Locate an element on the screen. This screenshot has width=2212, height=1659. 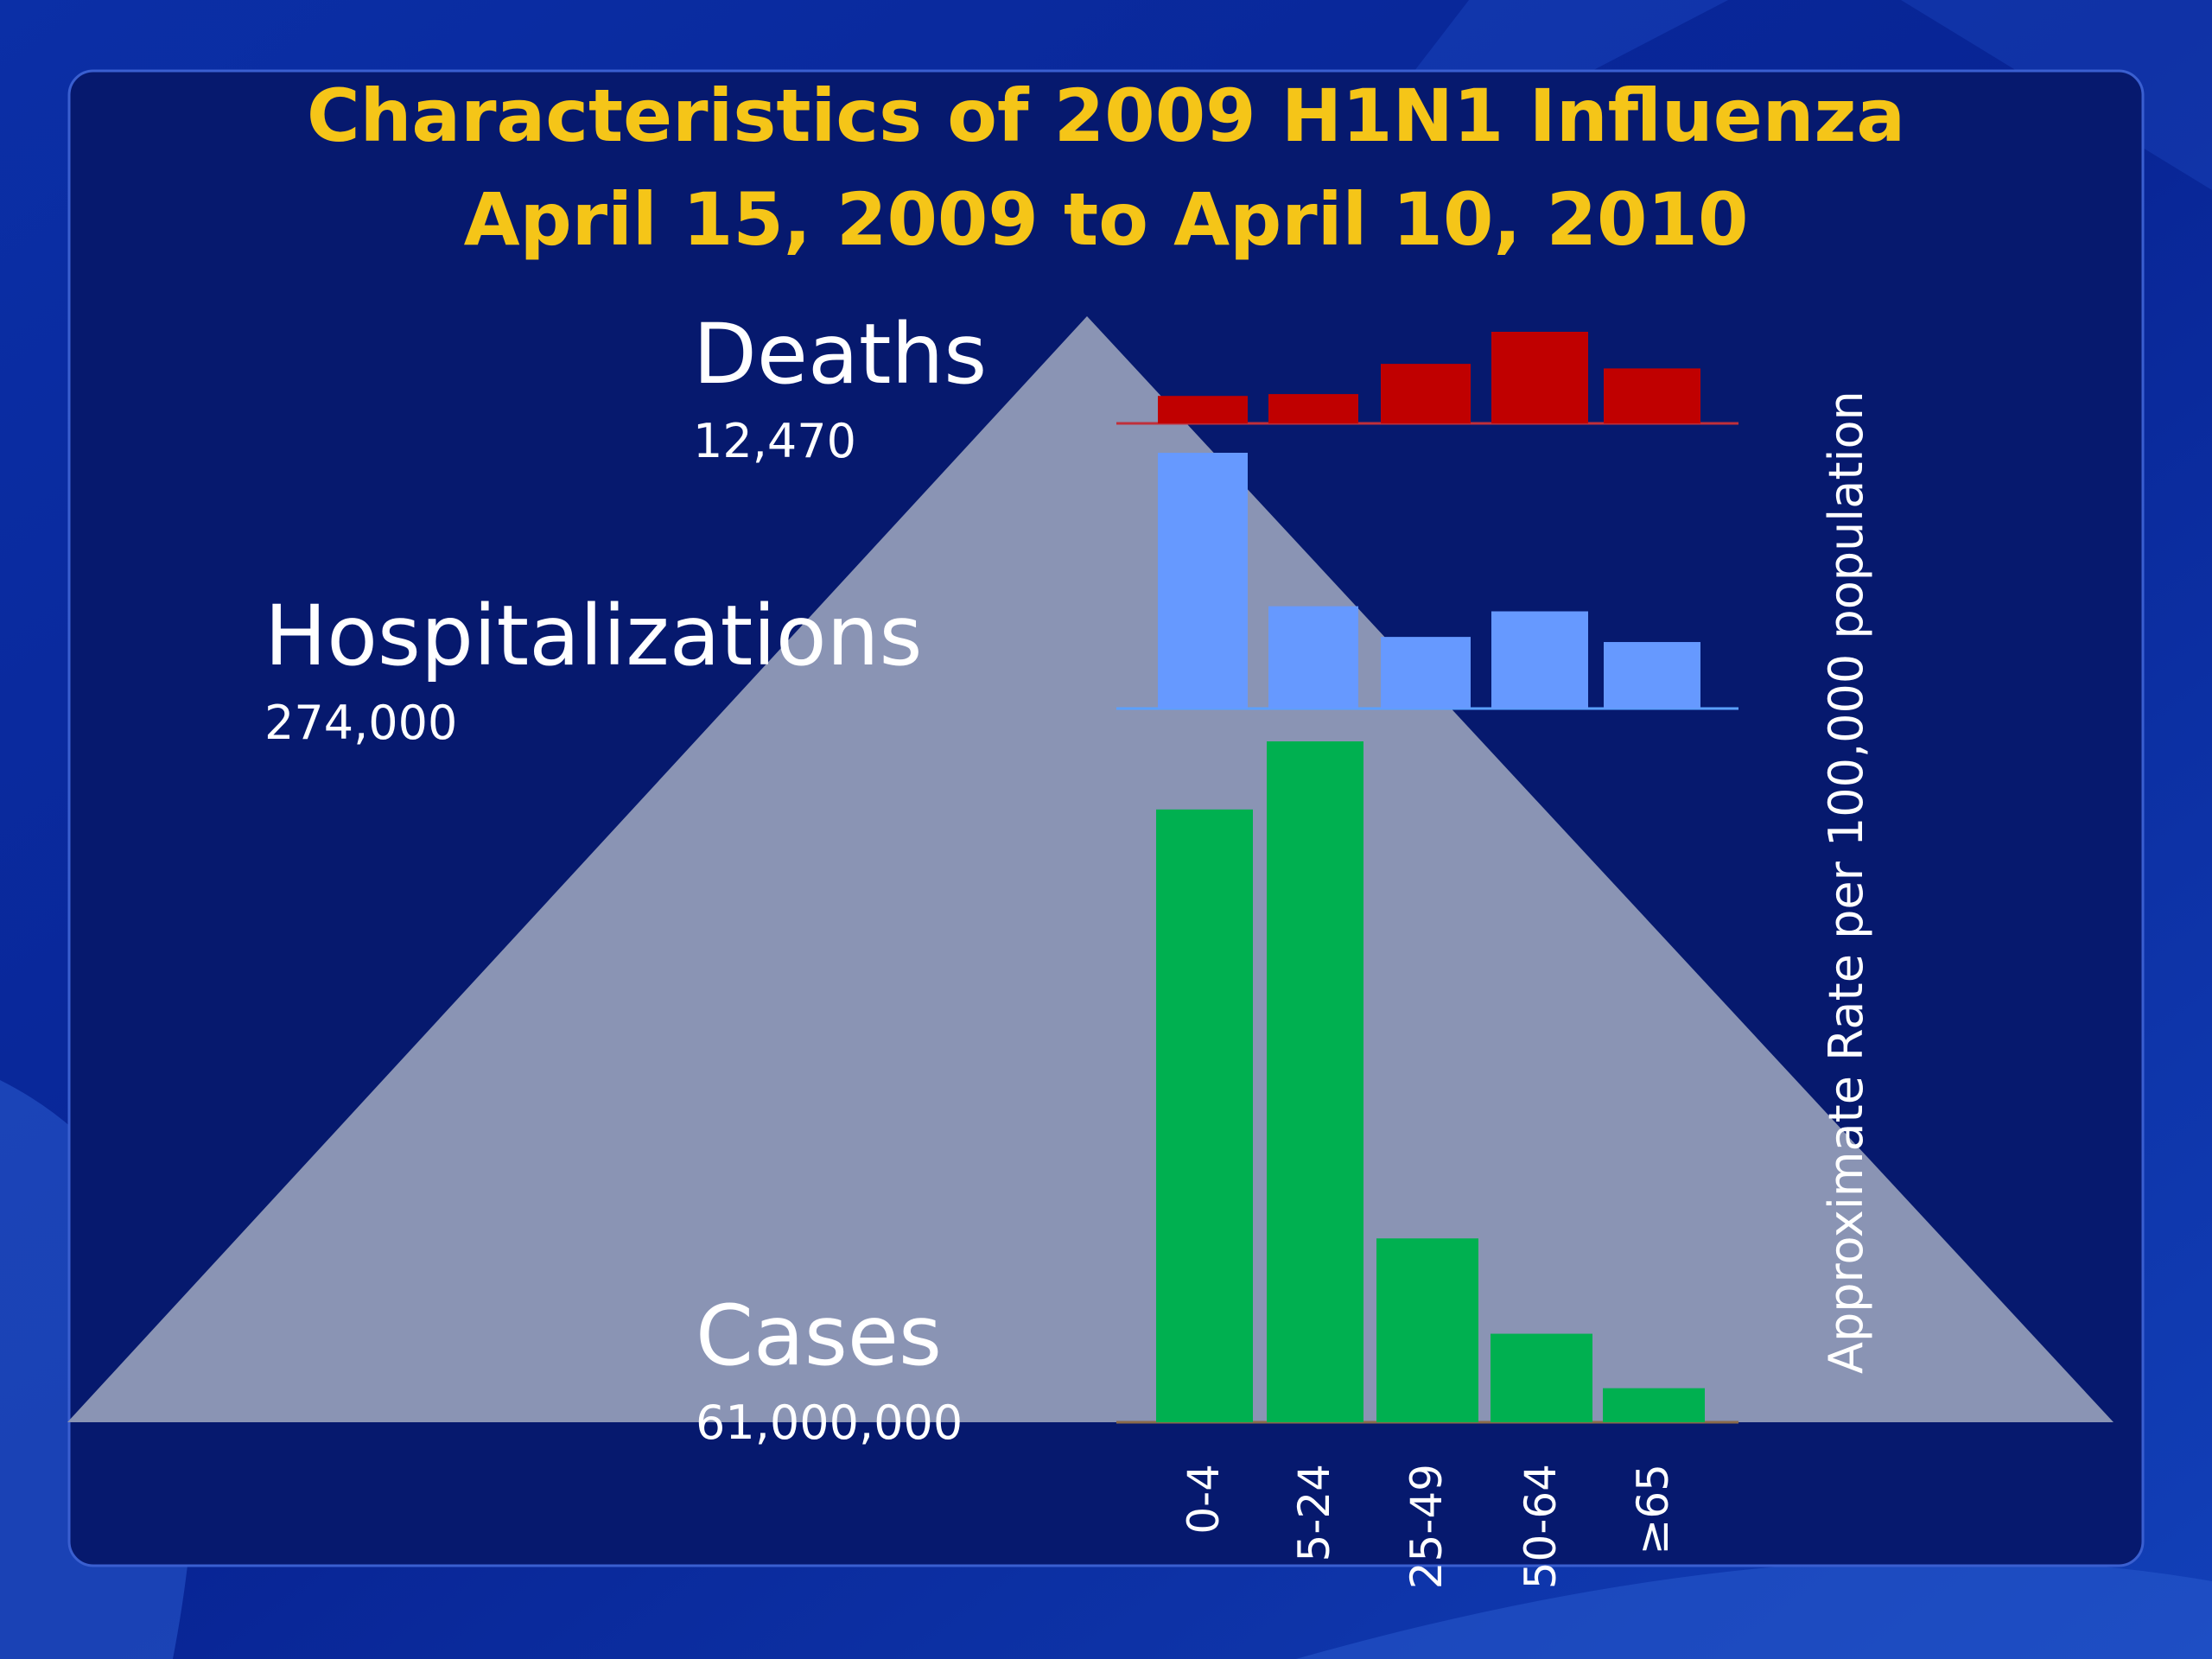
hospitalizations-count: 274,000 is located at coordinates (361, 723).